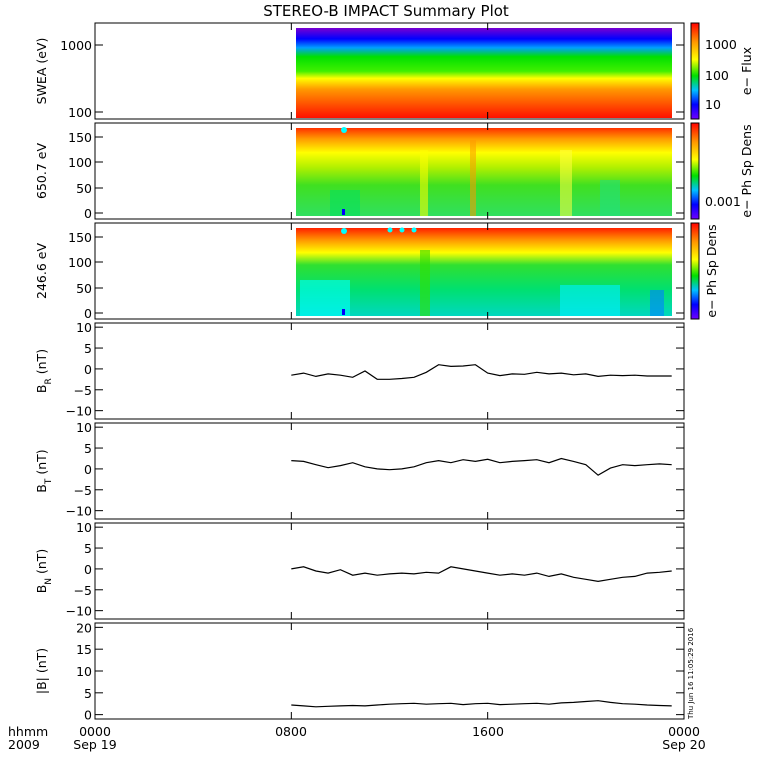 This screenshot has height=780, width=780. I want to click on bn-y-ticks: 10 5 0 −5 −10, so click(375, 569).